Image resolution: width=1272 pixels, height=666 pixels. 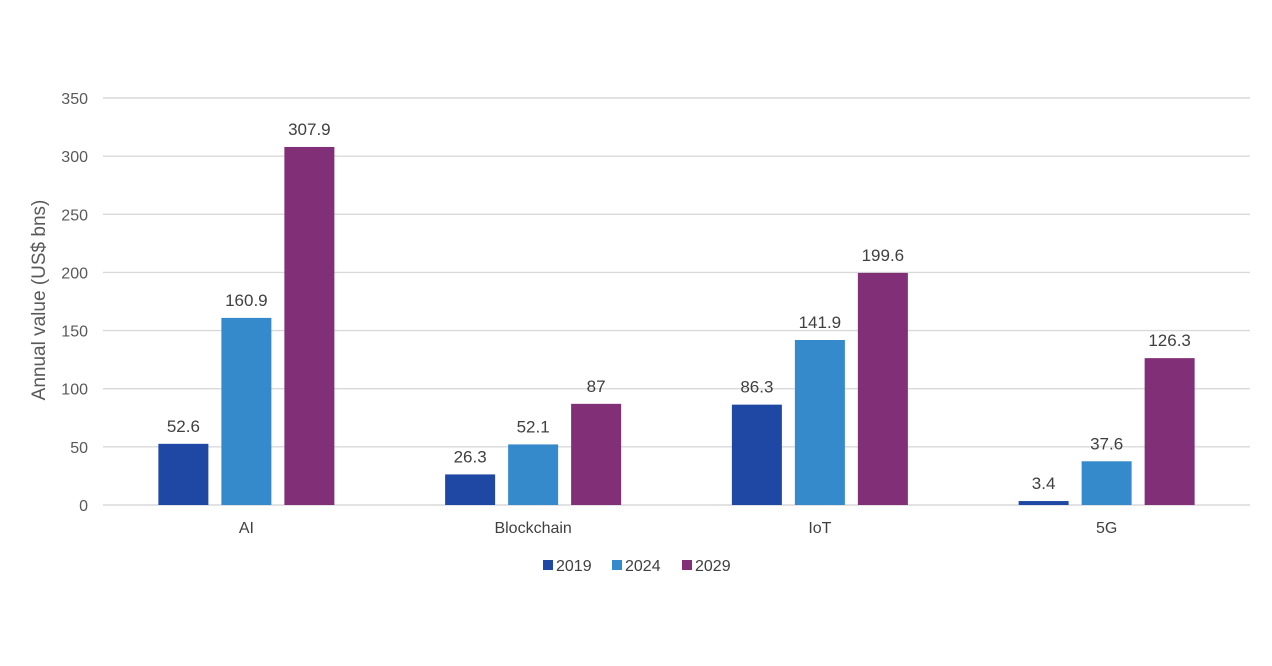 What do you see at coordinates (756, 454) in the screenshot?
I see `bar-iot-2019` at bounding box center [756, 454].